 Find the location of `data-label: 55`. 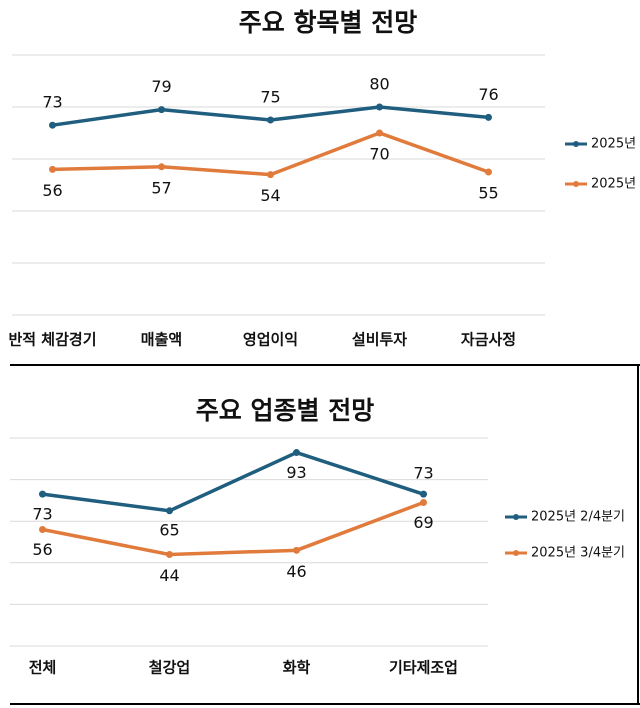

data-label: 55 is located at coordinates (488, 193).